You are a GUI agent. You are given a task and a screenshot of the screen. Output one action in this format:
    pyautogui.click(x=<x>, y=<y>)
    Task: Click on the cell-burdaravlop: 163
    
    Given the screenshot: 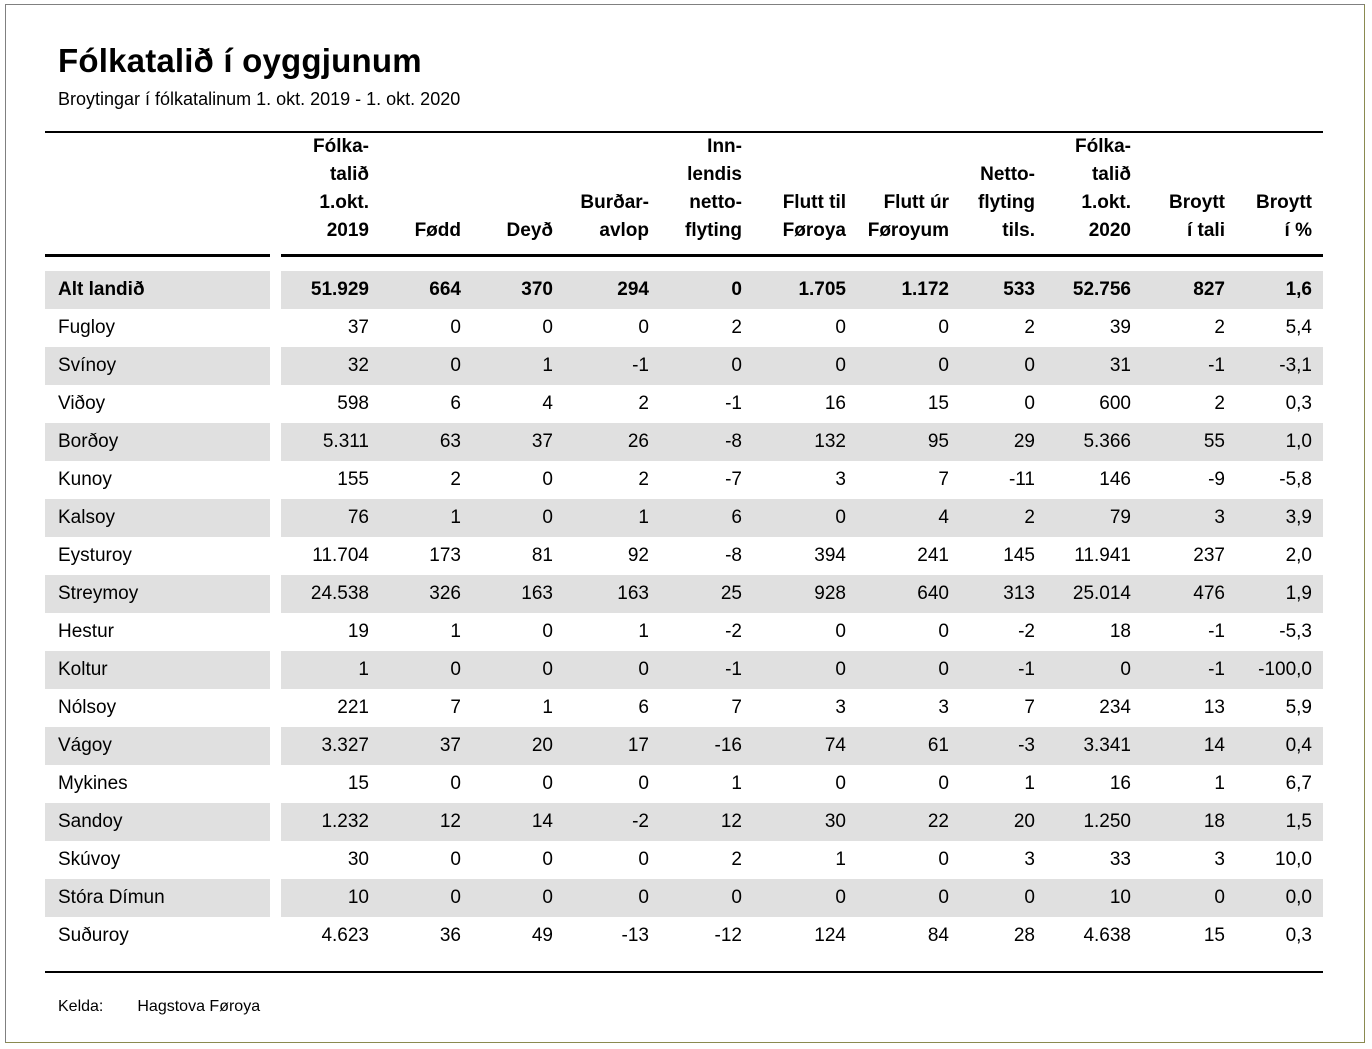 What is the action you would take?
    pyautogui.click(x=612, y=593)
    